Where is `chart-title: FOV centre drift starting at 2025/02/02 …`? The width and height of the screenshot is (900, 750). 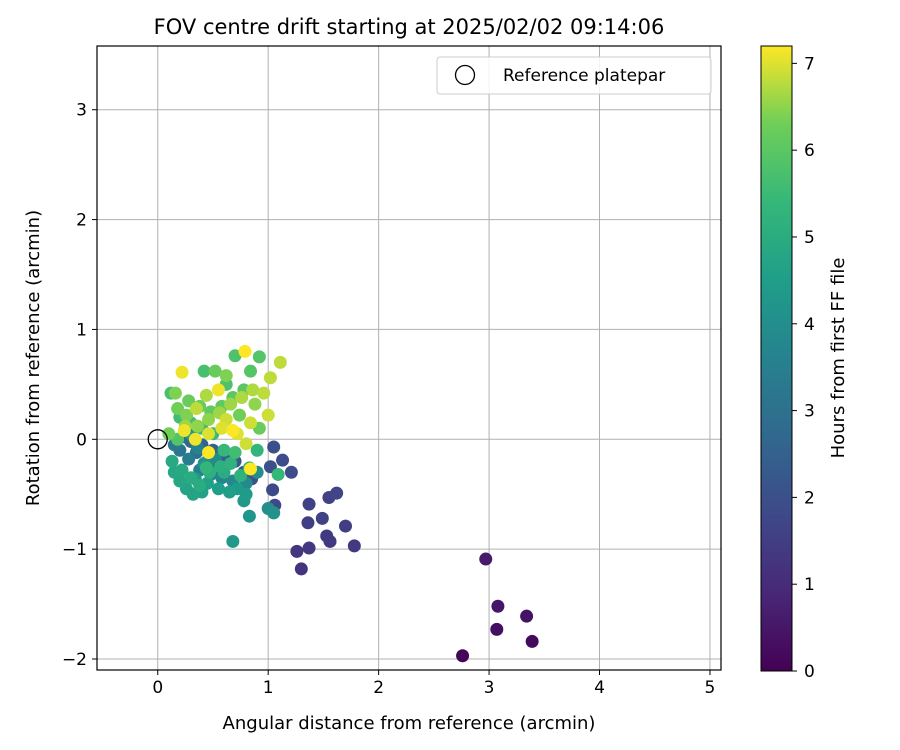 chart-title: FOV centre drift starting at 2025/02/02 … is located at coordinates (409, 27).